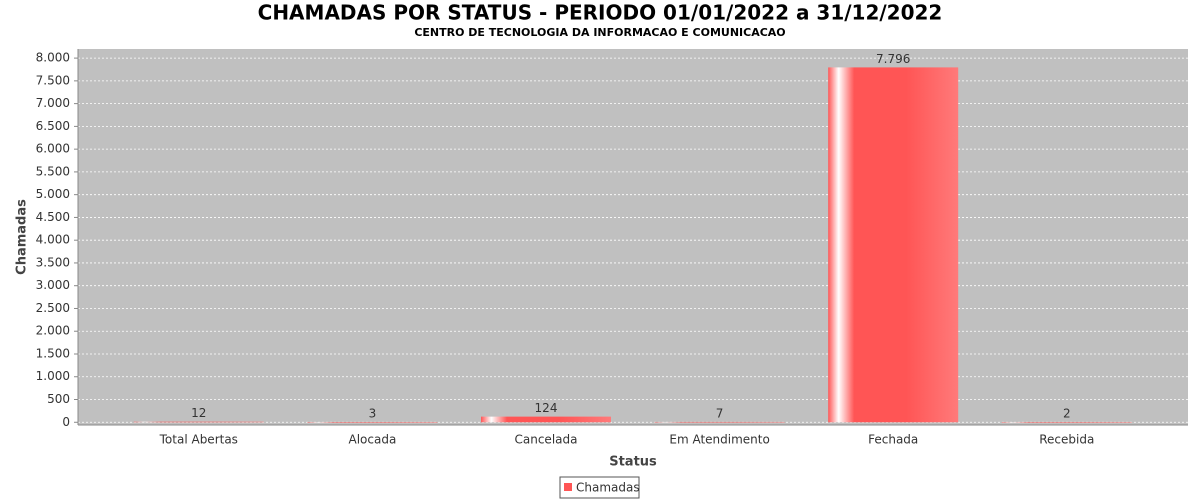  Describe the element at coordinates (719, 440) in the screenshot. I see `x-tick-label: Em Atendimento` at that location.